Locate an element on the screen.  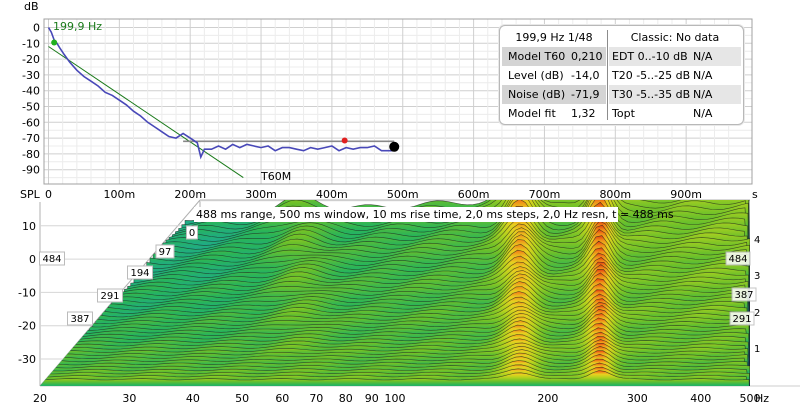
freq-tick-label: 100 is located at coordinates (395, 398).